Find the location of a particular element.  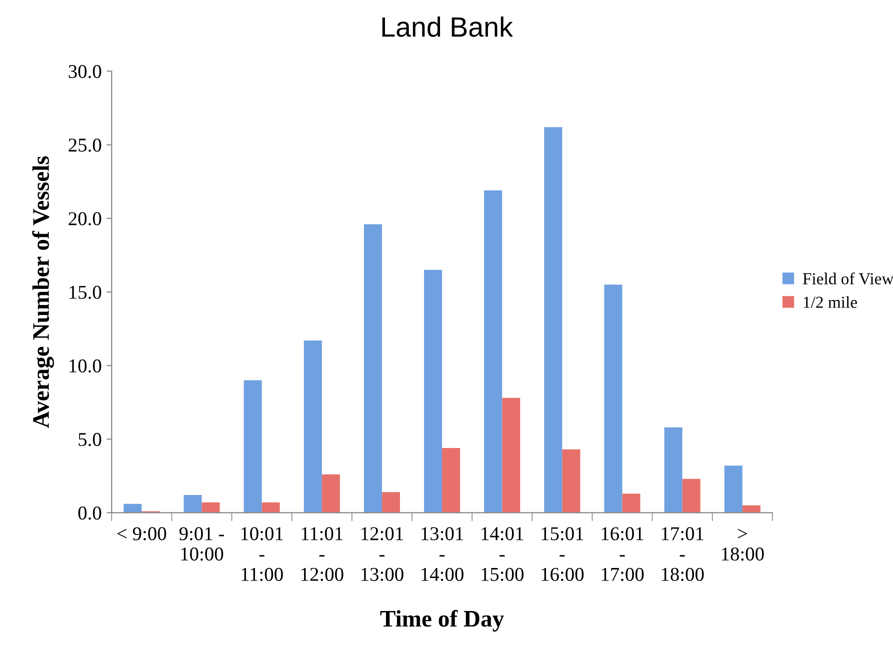

chart-title: Land Bank is located at coordinates (447, 26).